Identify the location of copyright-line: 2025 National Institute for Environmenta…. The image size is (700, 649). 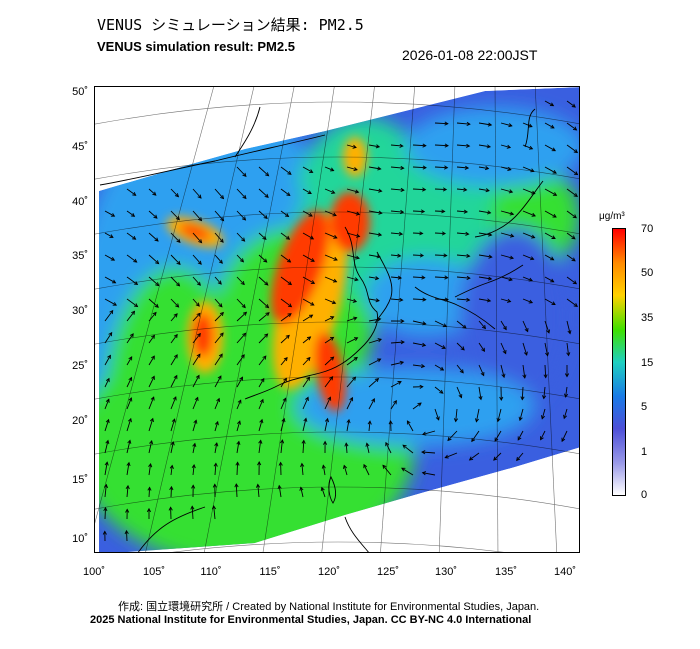
(311, 620).